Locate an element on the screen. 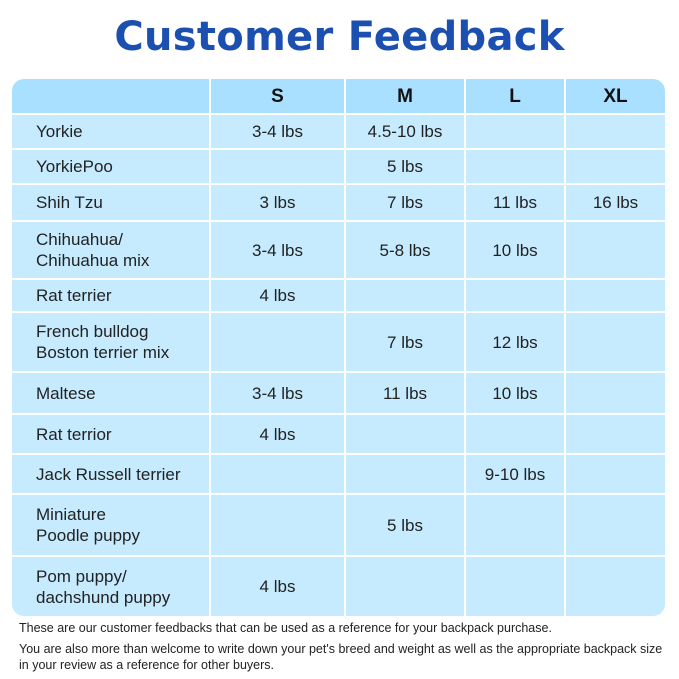 The width and height of the screenshot is (679, 679). breed-cell: YorkiePoo is located at coordinates (111, 167).